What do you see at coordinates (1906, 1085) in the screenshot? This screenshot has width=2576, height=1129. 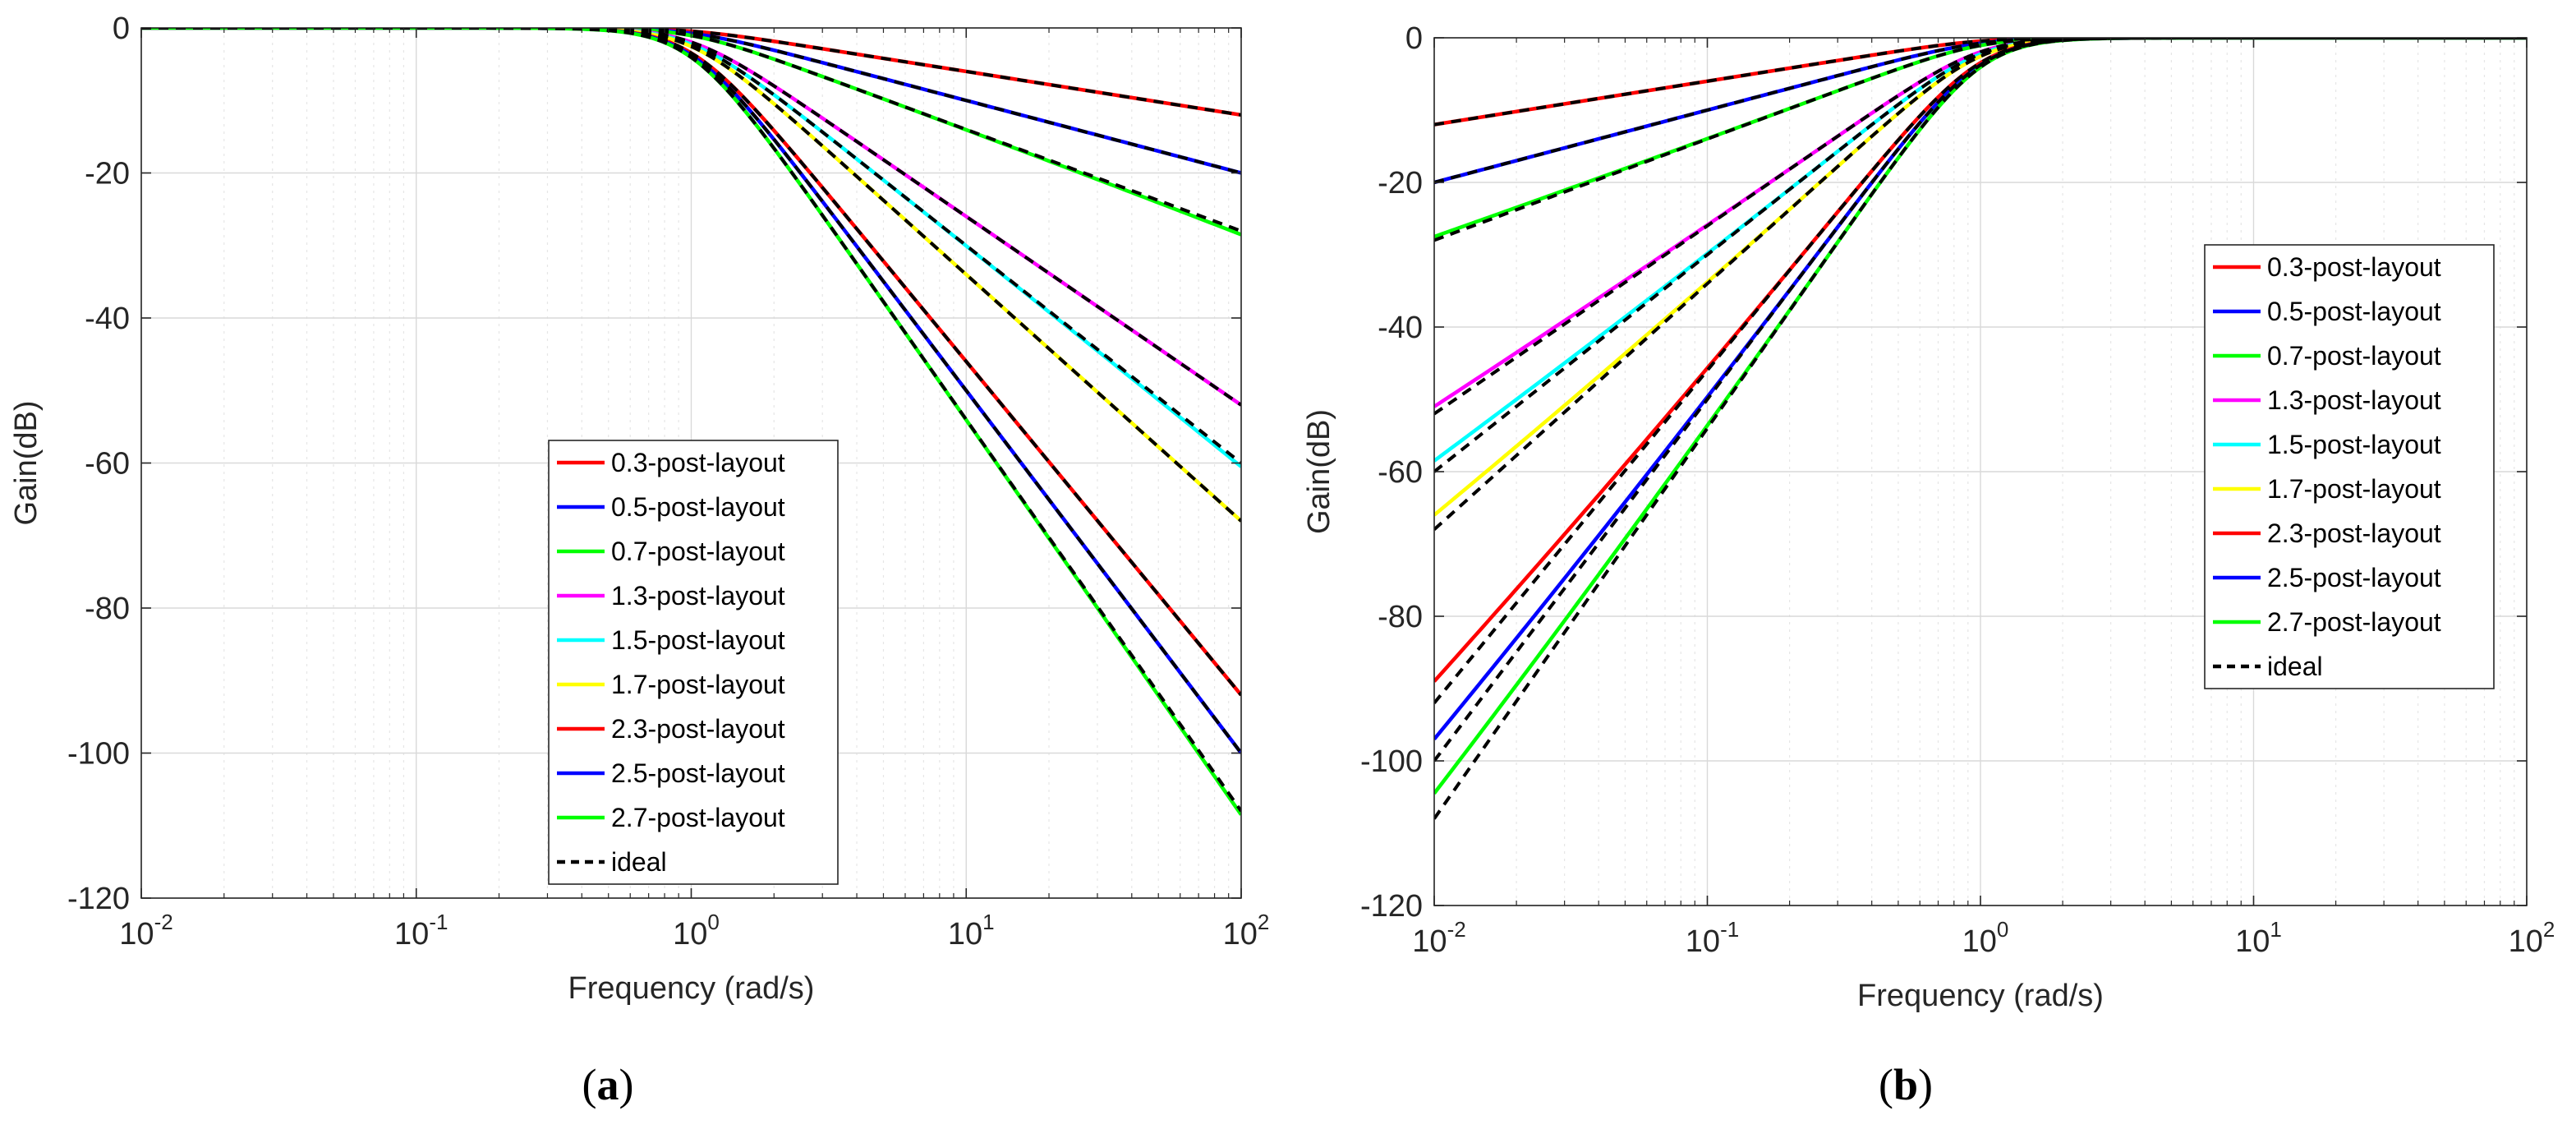 I see `caption-b: (b)` at bounding box center [1906, 1085].